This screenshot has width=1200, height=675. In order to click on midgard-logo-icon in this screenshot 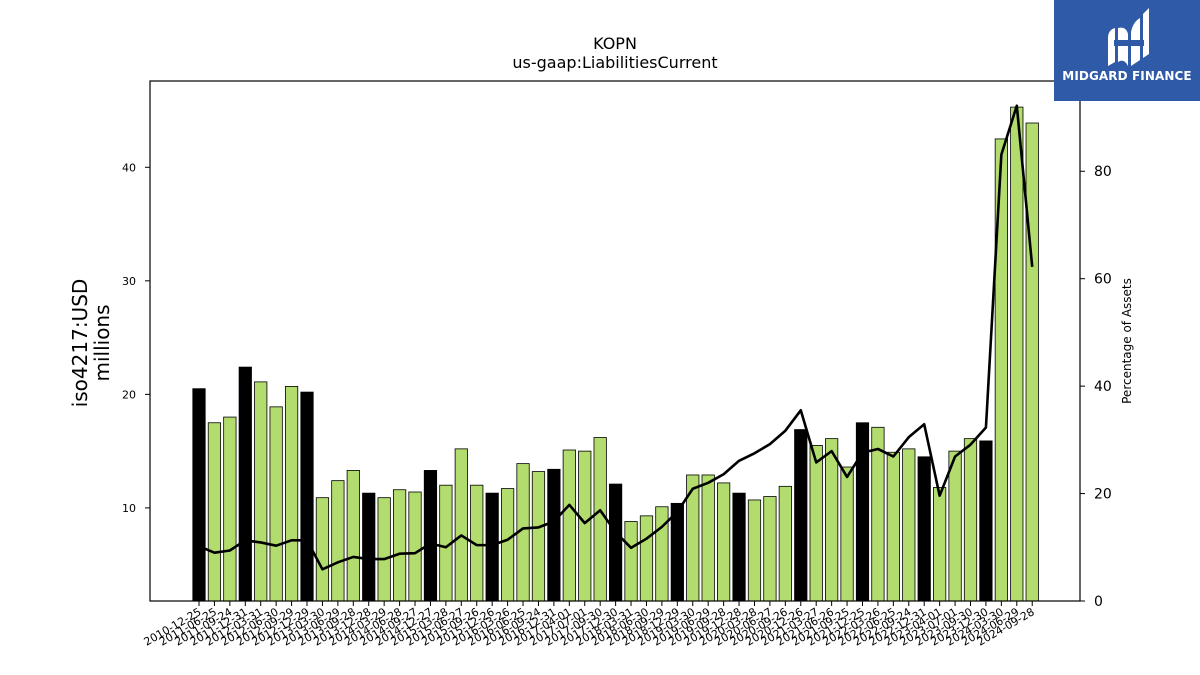, I will do `click(1128, 37)`.